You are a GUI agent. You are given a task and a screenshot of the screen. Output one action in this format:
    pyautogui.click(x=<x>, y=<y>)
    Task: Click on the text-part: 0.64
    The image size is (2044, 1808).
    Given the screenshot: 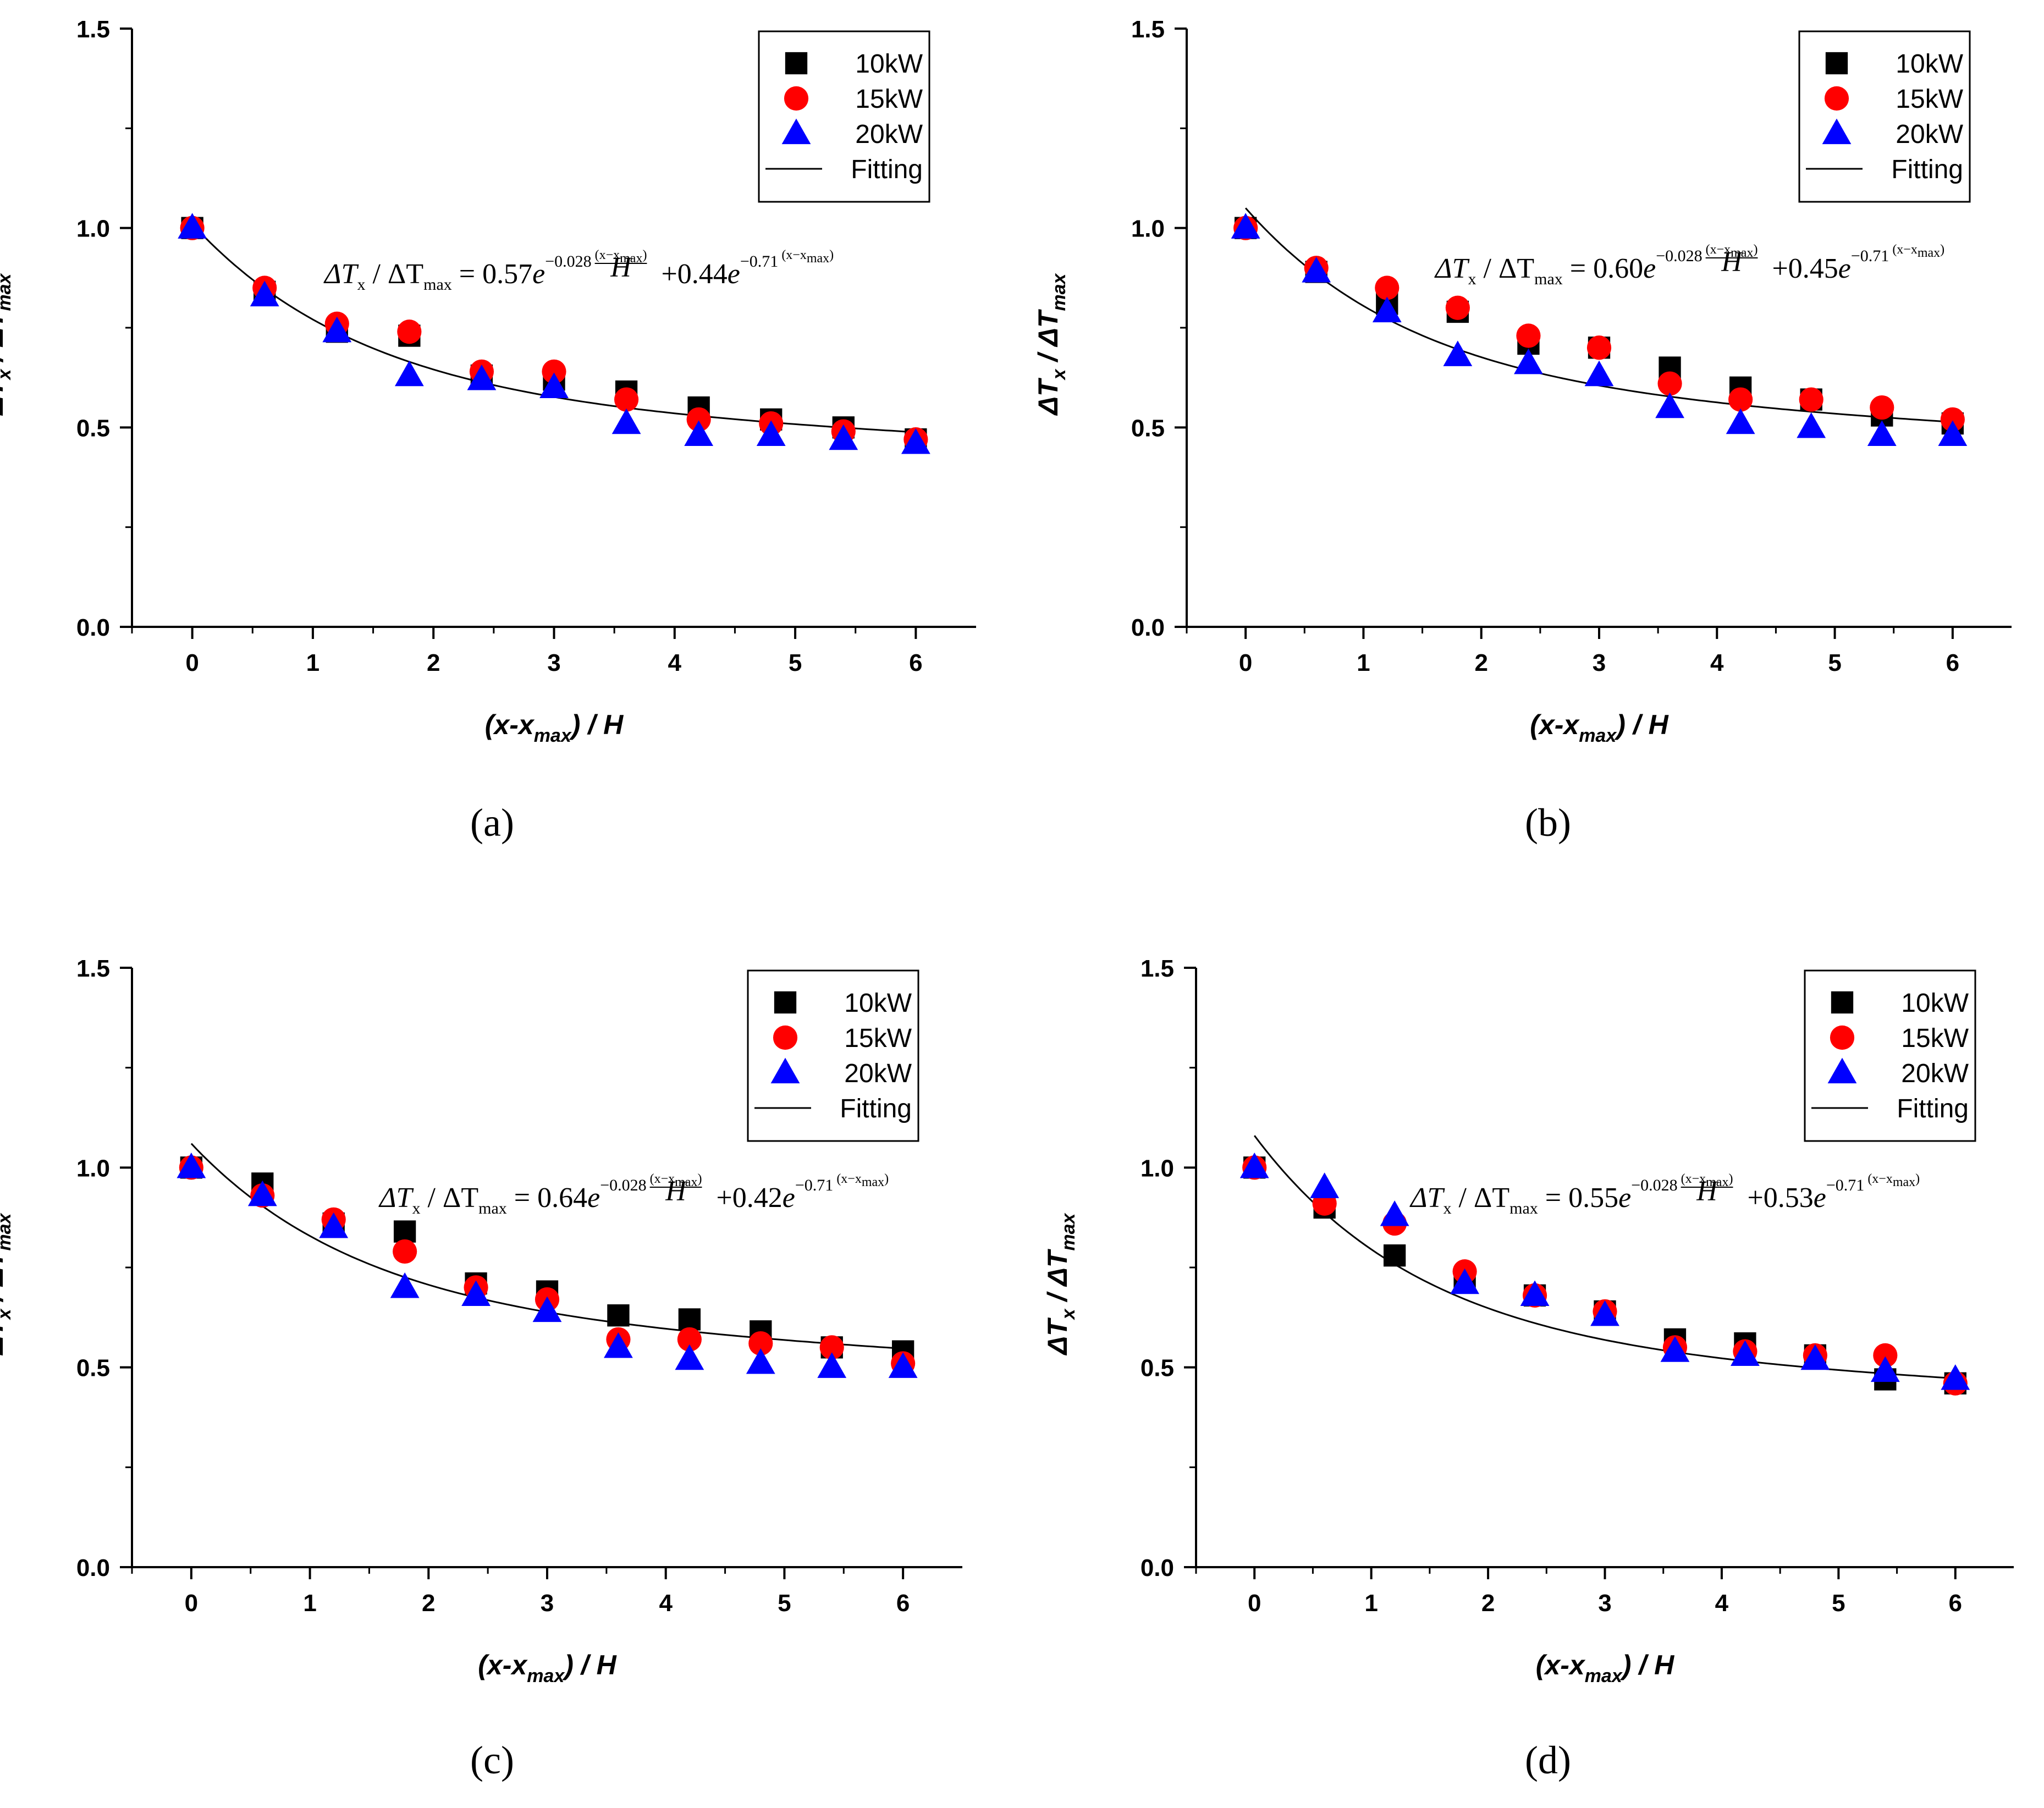 What is the action you would take?
    pyautogui.click(x=562, y=1198)
    